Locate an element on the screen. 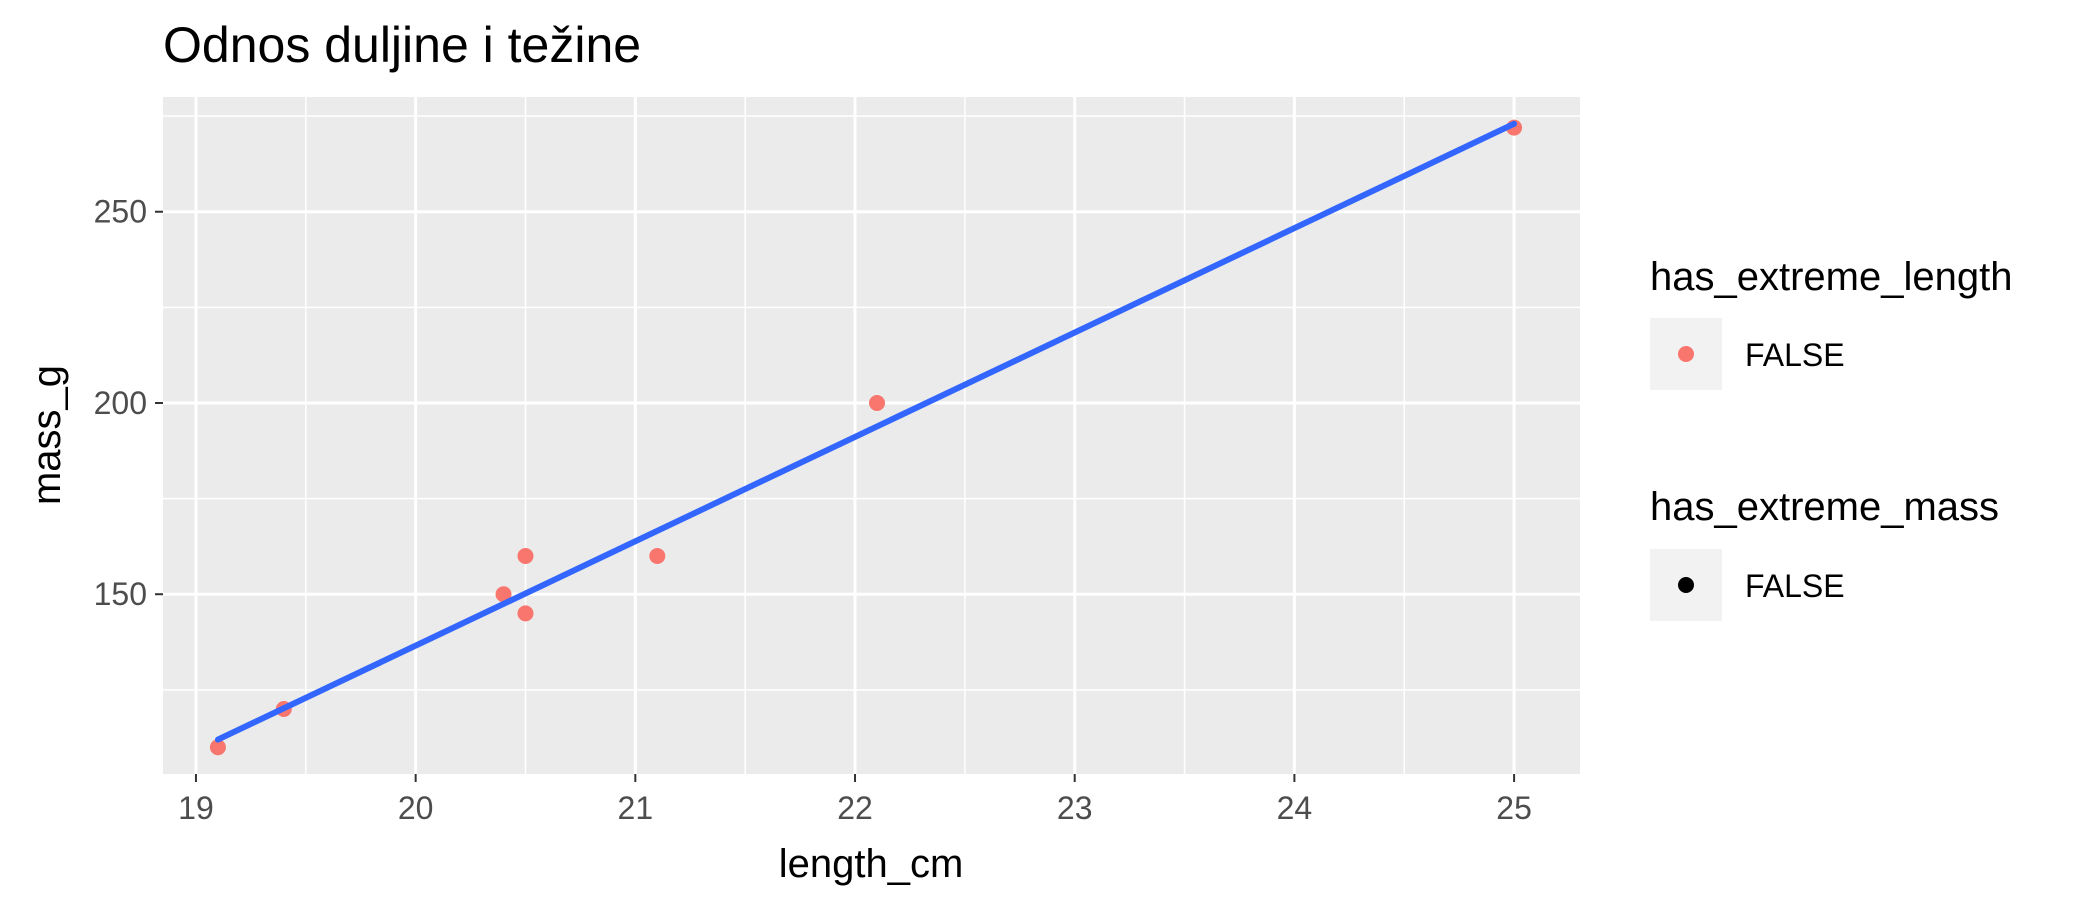  x-tick-label: 20 is located at coordinates (416, 808).